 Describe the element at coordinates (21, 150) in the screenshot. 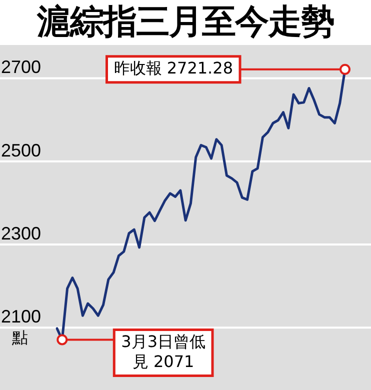

I see `y-tick-label: 2500` at that location.